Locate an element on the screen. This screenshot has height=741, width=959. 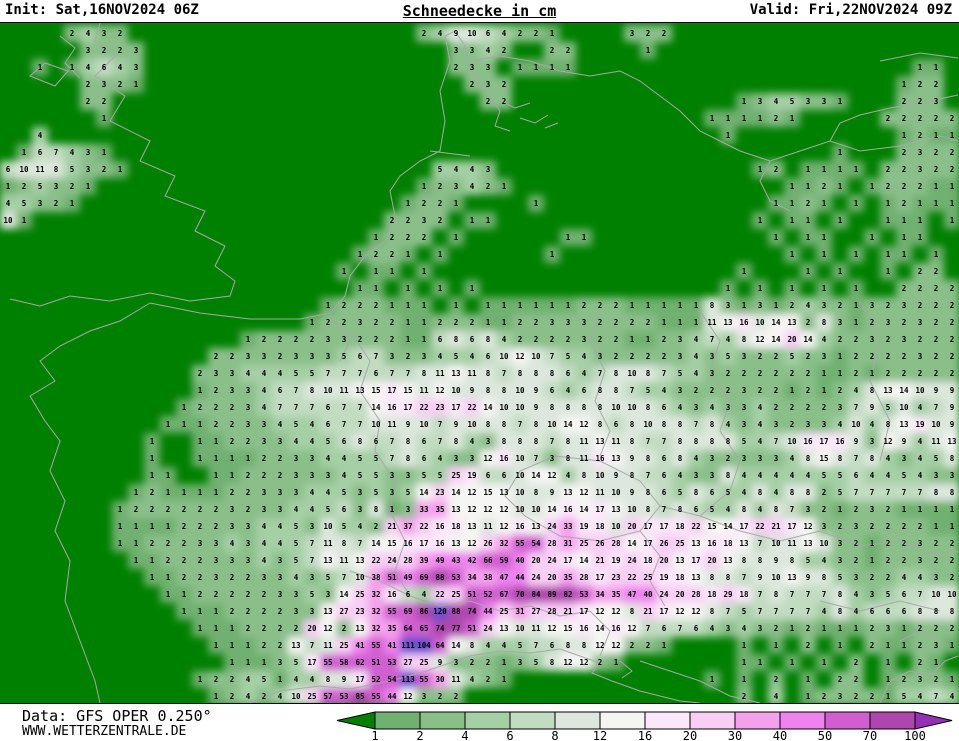
svg-text: 42 is located at coordinates (471, 560).